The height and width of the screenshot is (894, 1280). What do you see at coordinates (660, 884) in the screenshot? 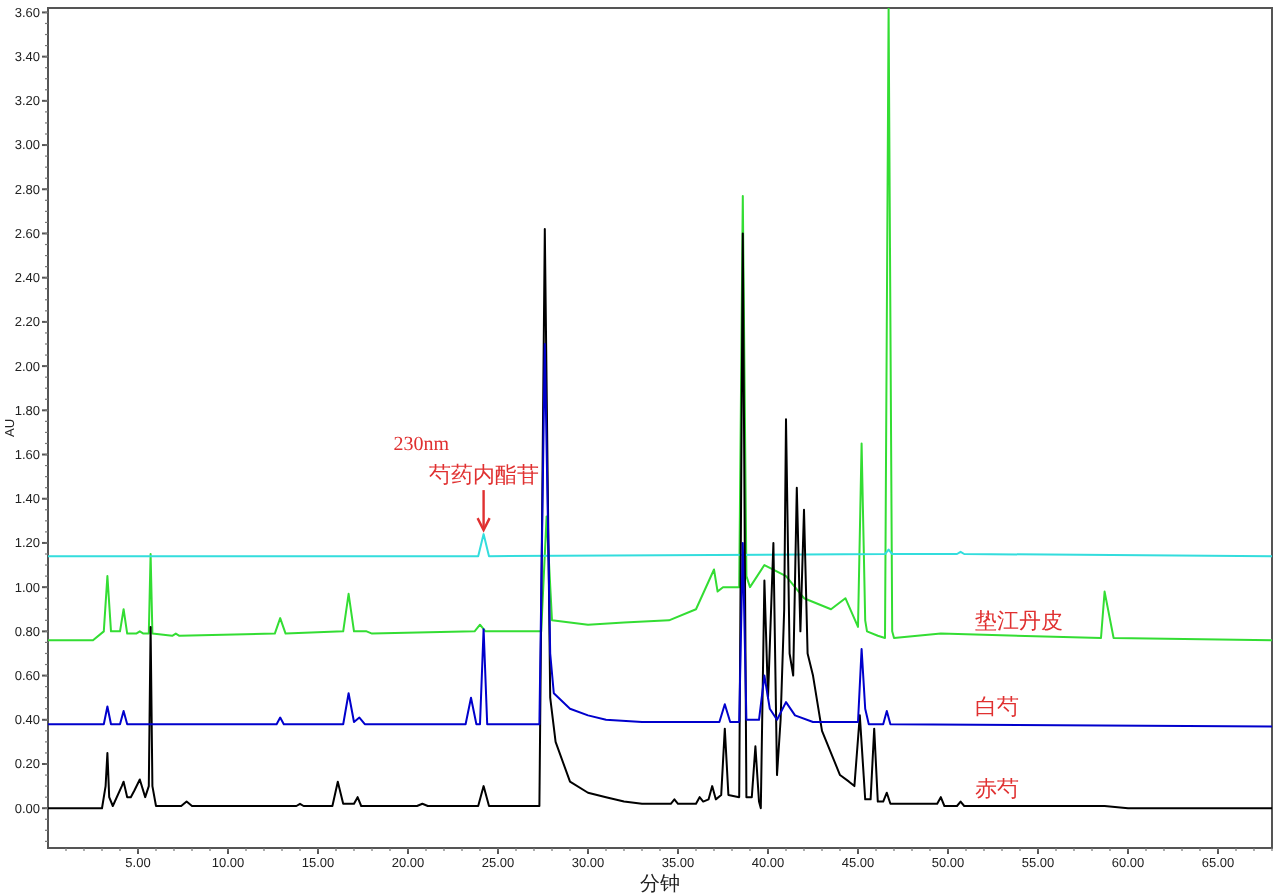
I see `xlabel: 分钟` at bounding box center [660, 884].